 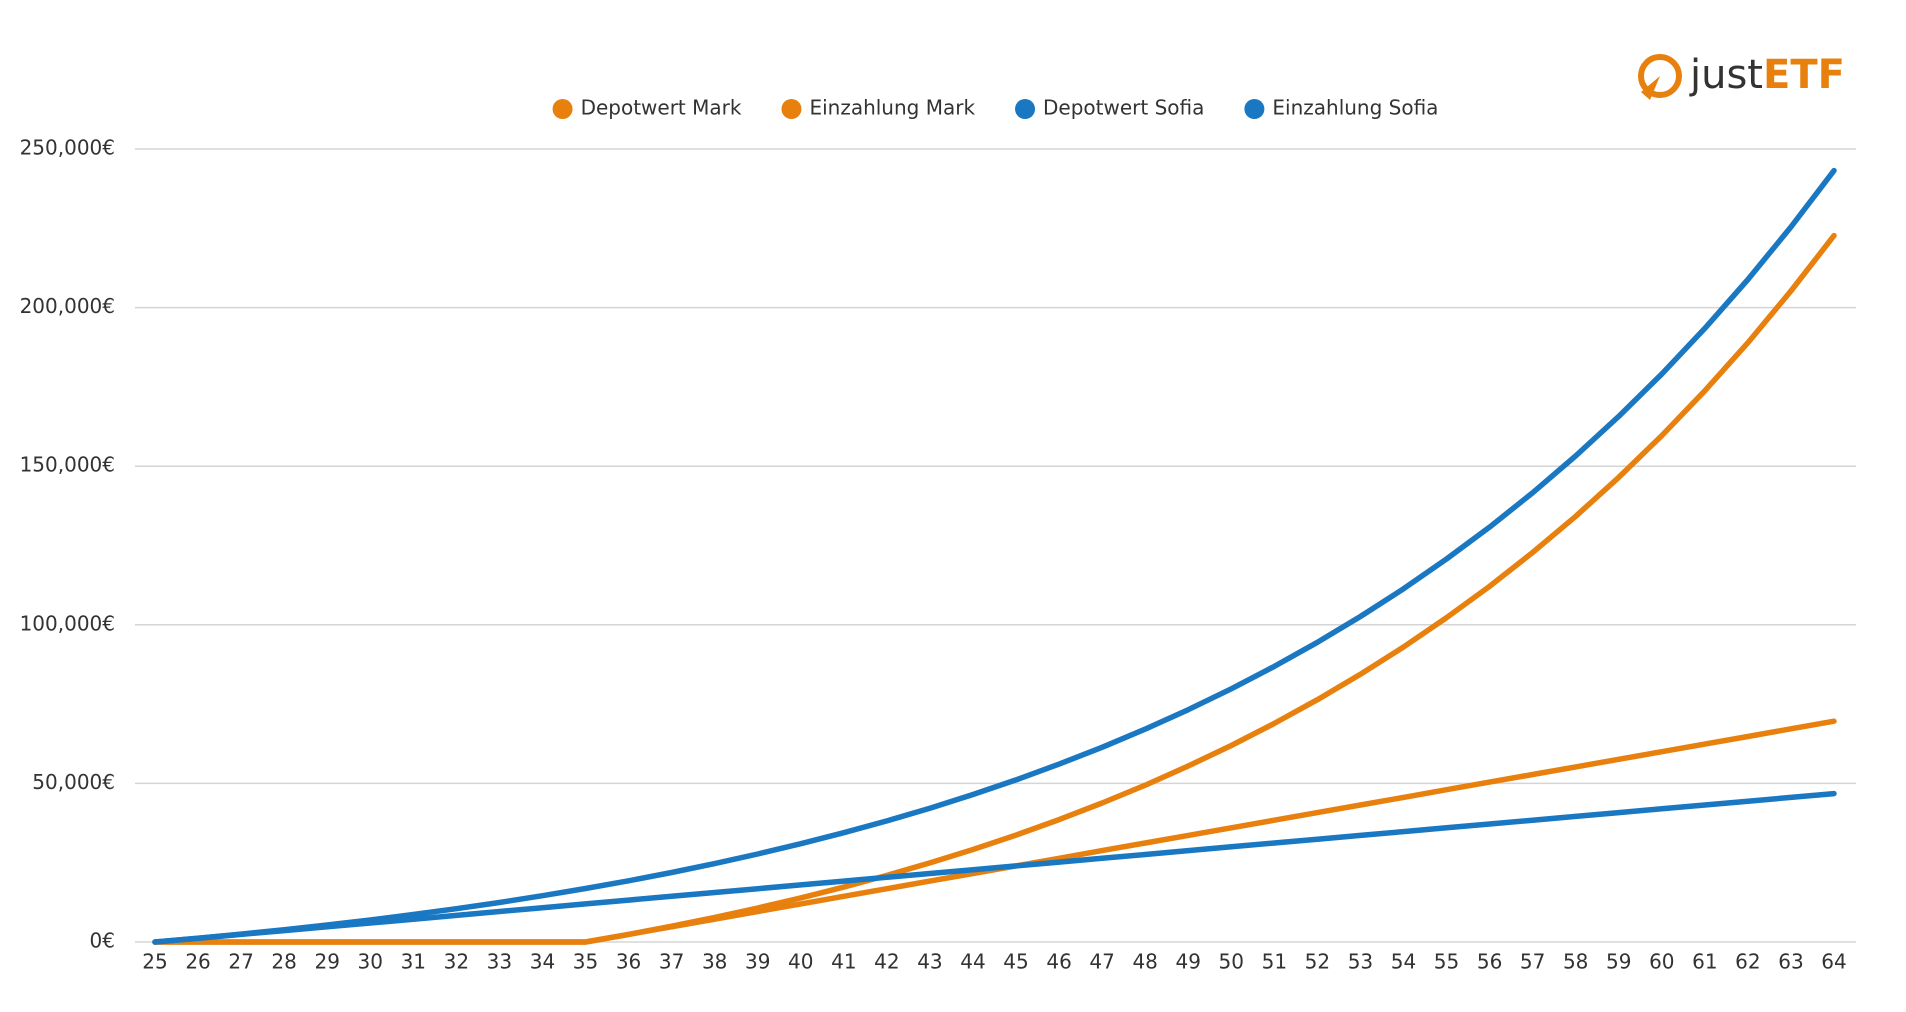 What do you see at coordinates (1704, 962) in the screenshot?
I see `x-tick-label: 61` at bounding box center [1704, 962].